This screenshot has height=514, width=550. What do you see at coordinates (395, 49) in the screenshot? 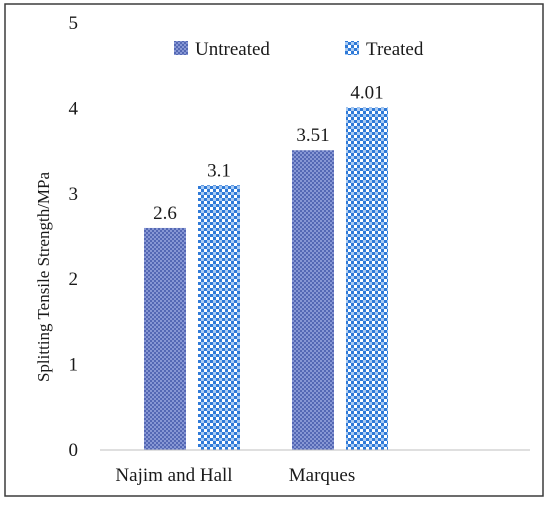
I see `legend-label-treated: Treated` at bounding box center [395, 49].